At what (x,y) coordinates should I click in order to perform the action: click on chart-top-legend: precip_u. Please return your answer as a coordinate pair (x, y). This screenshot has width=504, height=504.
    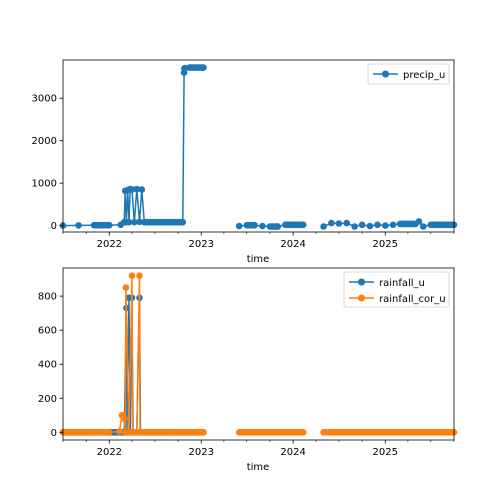
    Looking at the image, I should click on (408, 74).